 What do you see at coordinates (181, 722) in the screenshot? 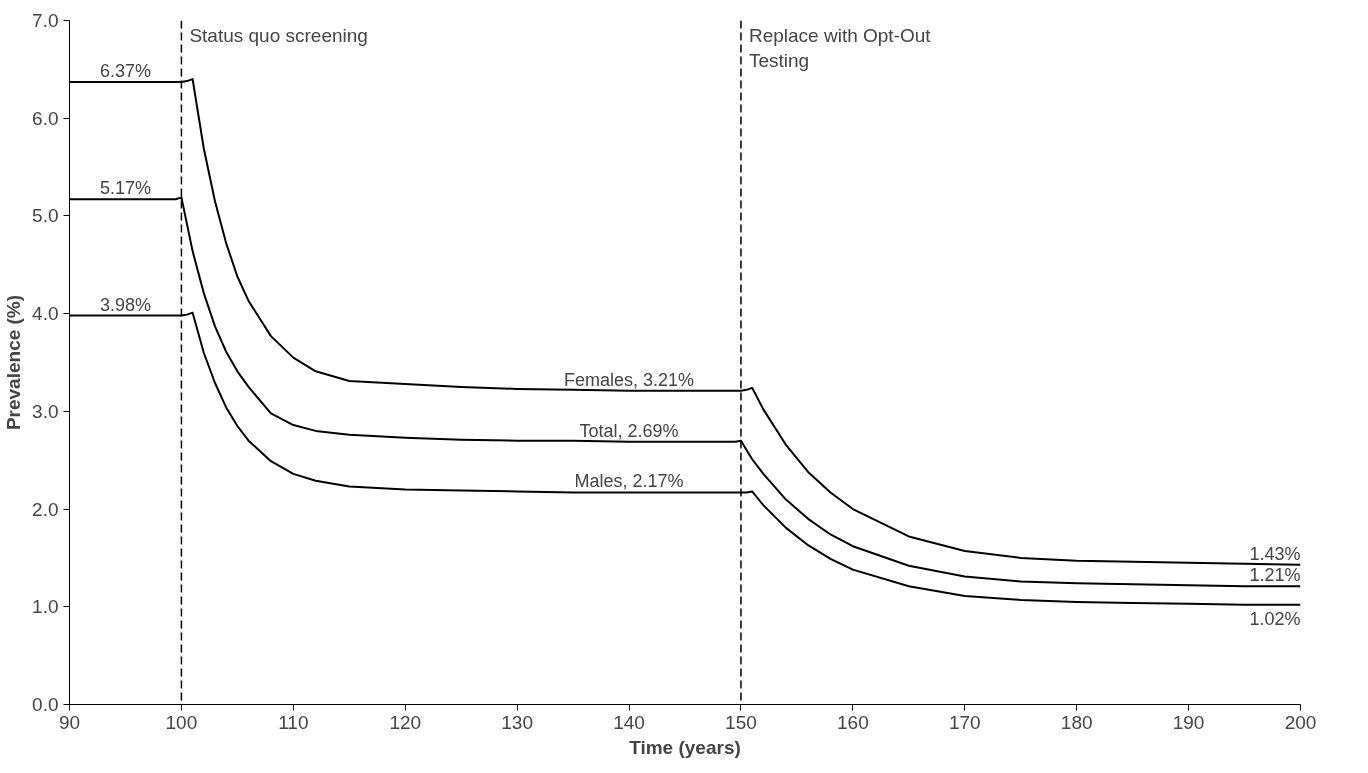
I see `x-tick-label: 100` at bounding box center [181, 722].